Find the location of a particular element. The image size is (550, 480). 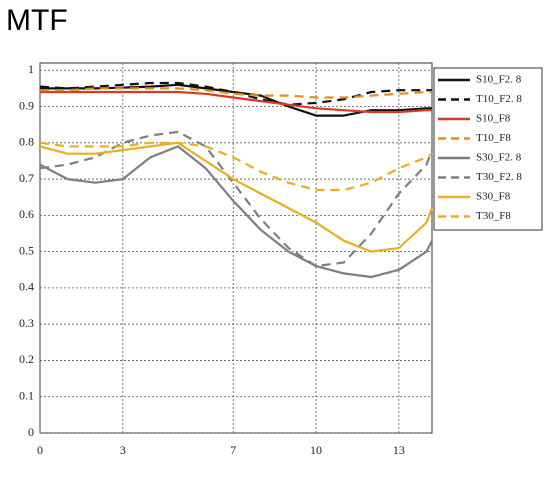

legend-label: T10_F8 is located at coordinates (493, 138).